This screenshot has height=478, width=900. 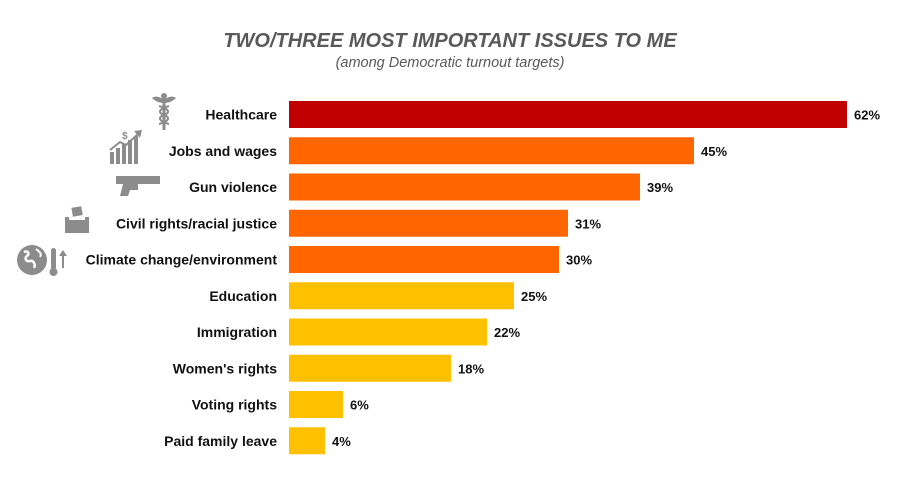 I want to click on category-label: Civil rights/racial justice, so click(x=196, y=223).